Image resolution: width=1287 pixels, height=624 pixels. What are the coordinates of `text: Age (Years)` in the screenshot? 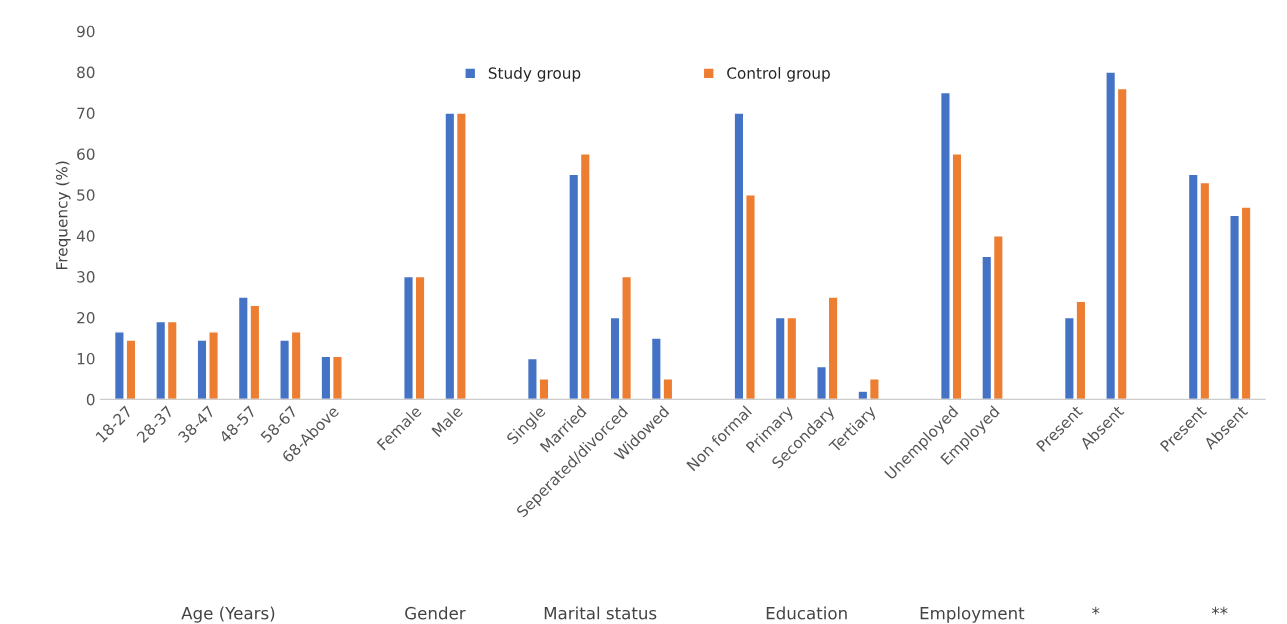 It's located at (228, 614).